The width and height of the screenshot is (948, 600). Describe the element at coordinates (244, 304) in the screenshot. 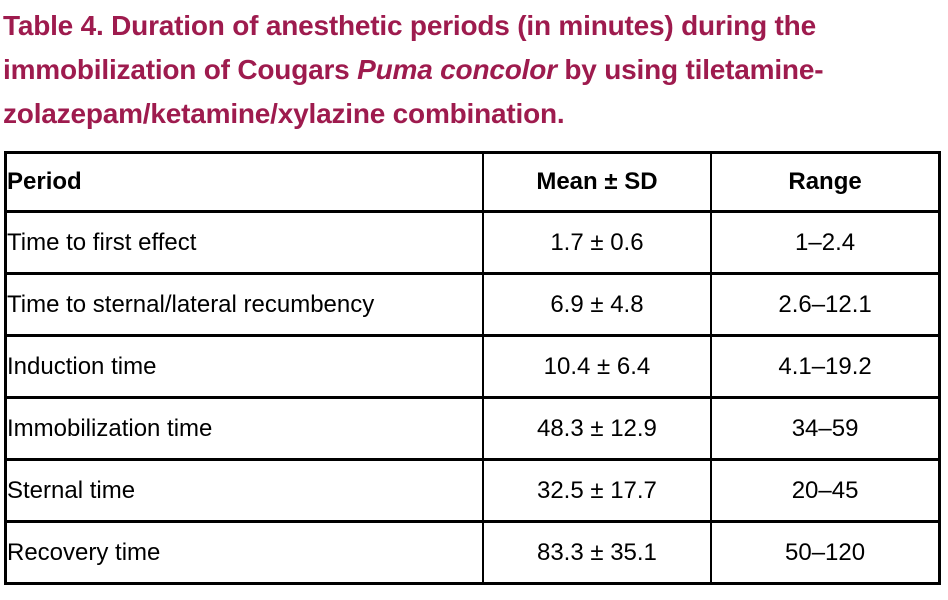

I see `period-cell: Time to sternal/lateral recumbency` at that location.